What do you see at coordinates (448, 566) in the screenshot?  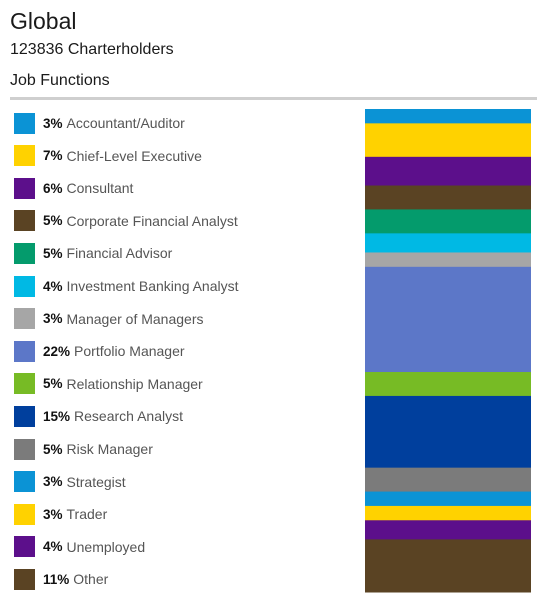 I see `bar-segment-other` at bounding box center [448, 566].